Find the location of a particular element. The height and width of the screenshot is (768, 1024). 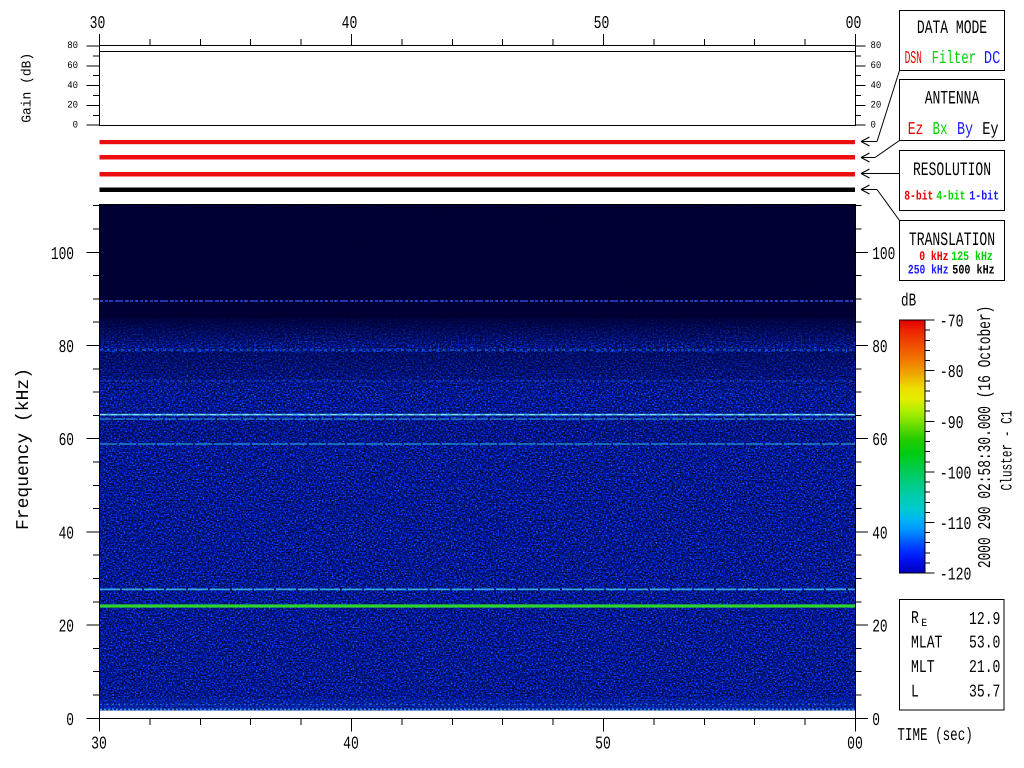

svg-text: 4-bit is located at coordinates (950, 196).